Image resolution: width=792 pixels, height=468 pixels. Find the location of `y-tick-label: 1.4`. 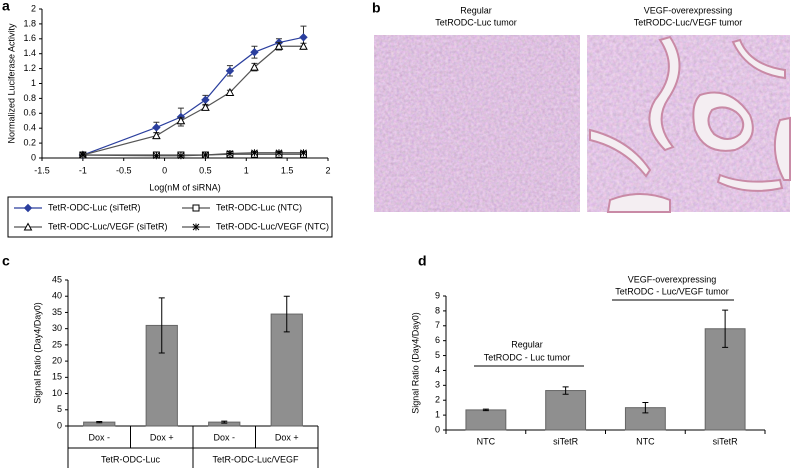

y-tick-label: 1.4 is located at coordinates (29, 53).